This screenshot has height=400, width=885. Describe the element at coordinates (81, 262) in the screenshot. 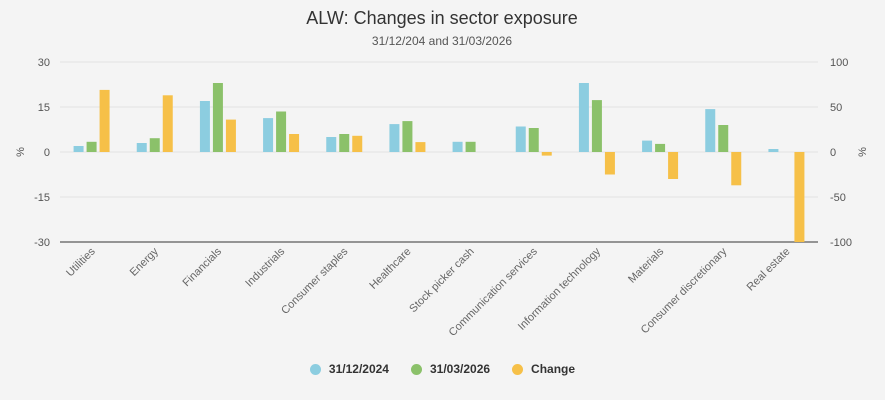

I see `category-label: Utilities` at that location.